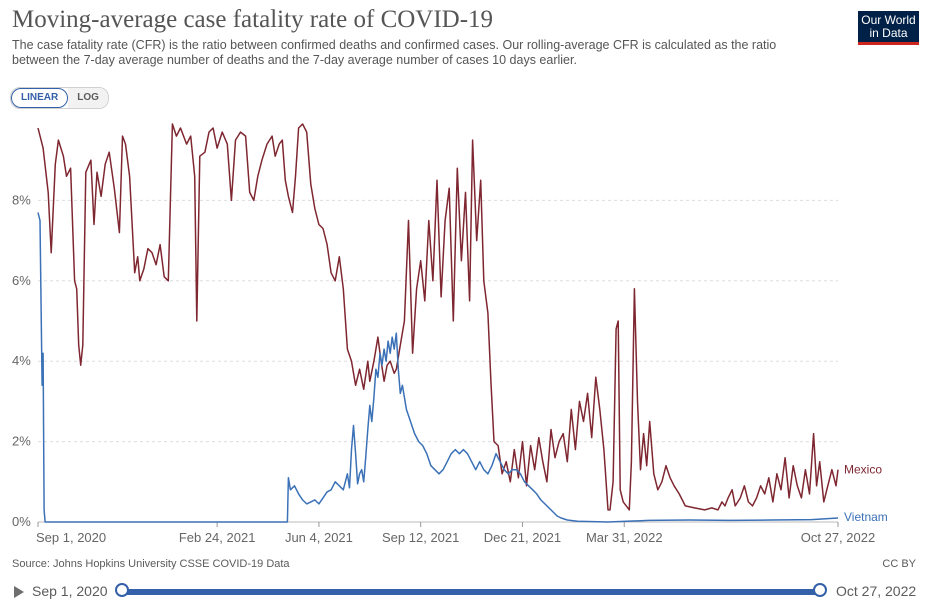  I want to click on logo-line-1: Our World, so click(888, 20).